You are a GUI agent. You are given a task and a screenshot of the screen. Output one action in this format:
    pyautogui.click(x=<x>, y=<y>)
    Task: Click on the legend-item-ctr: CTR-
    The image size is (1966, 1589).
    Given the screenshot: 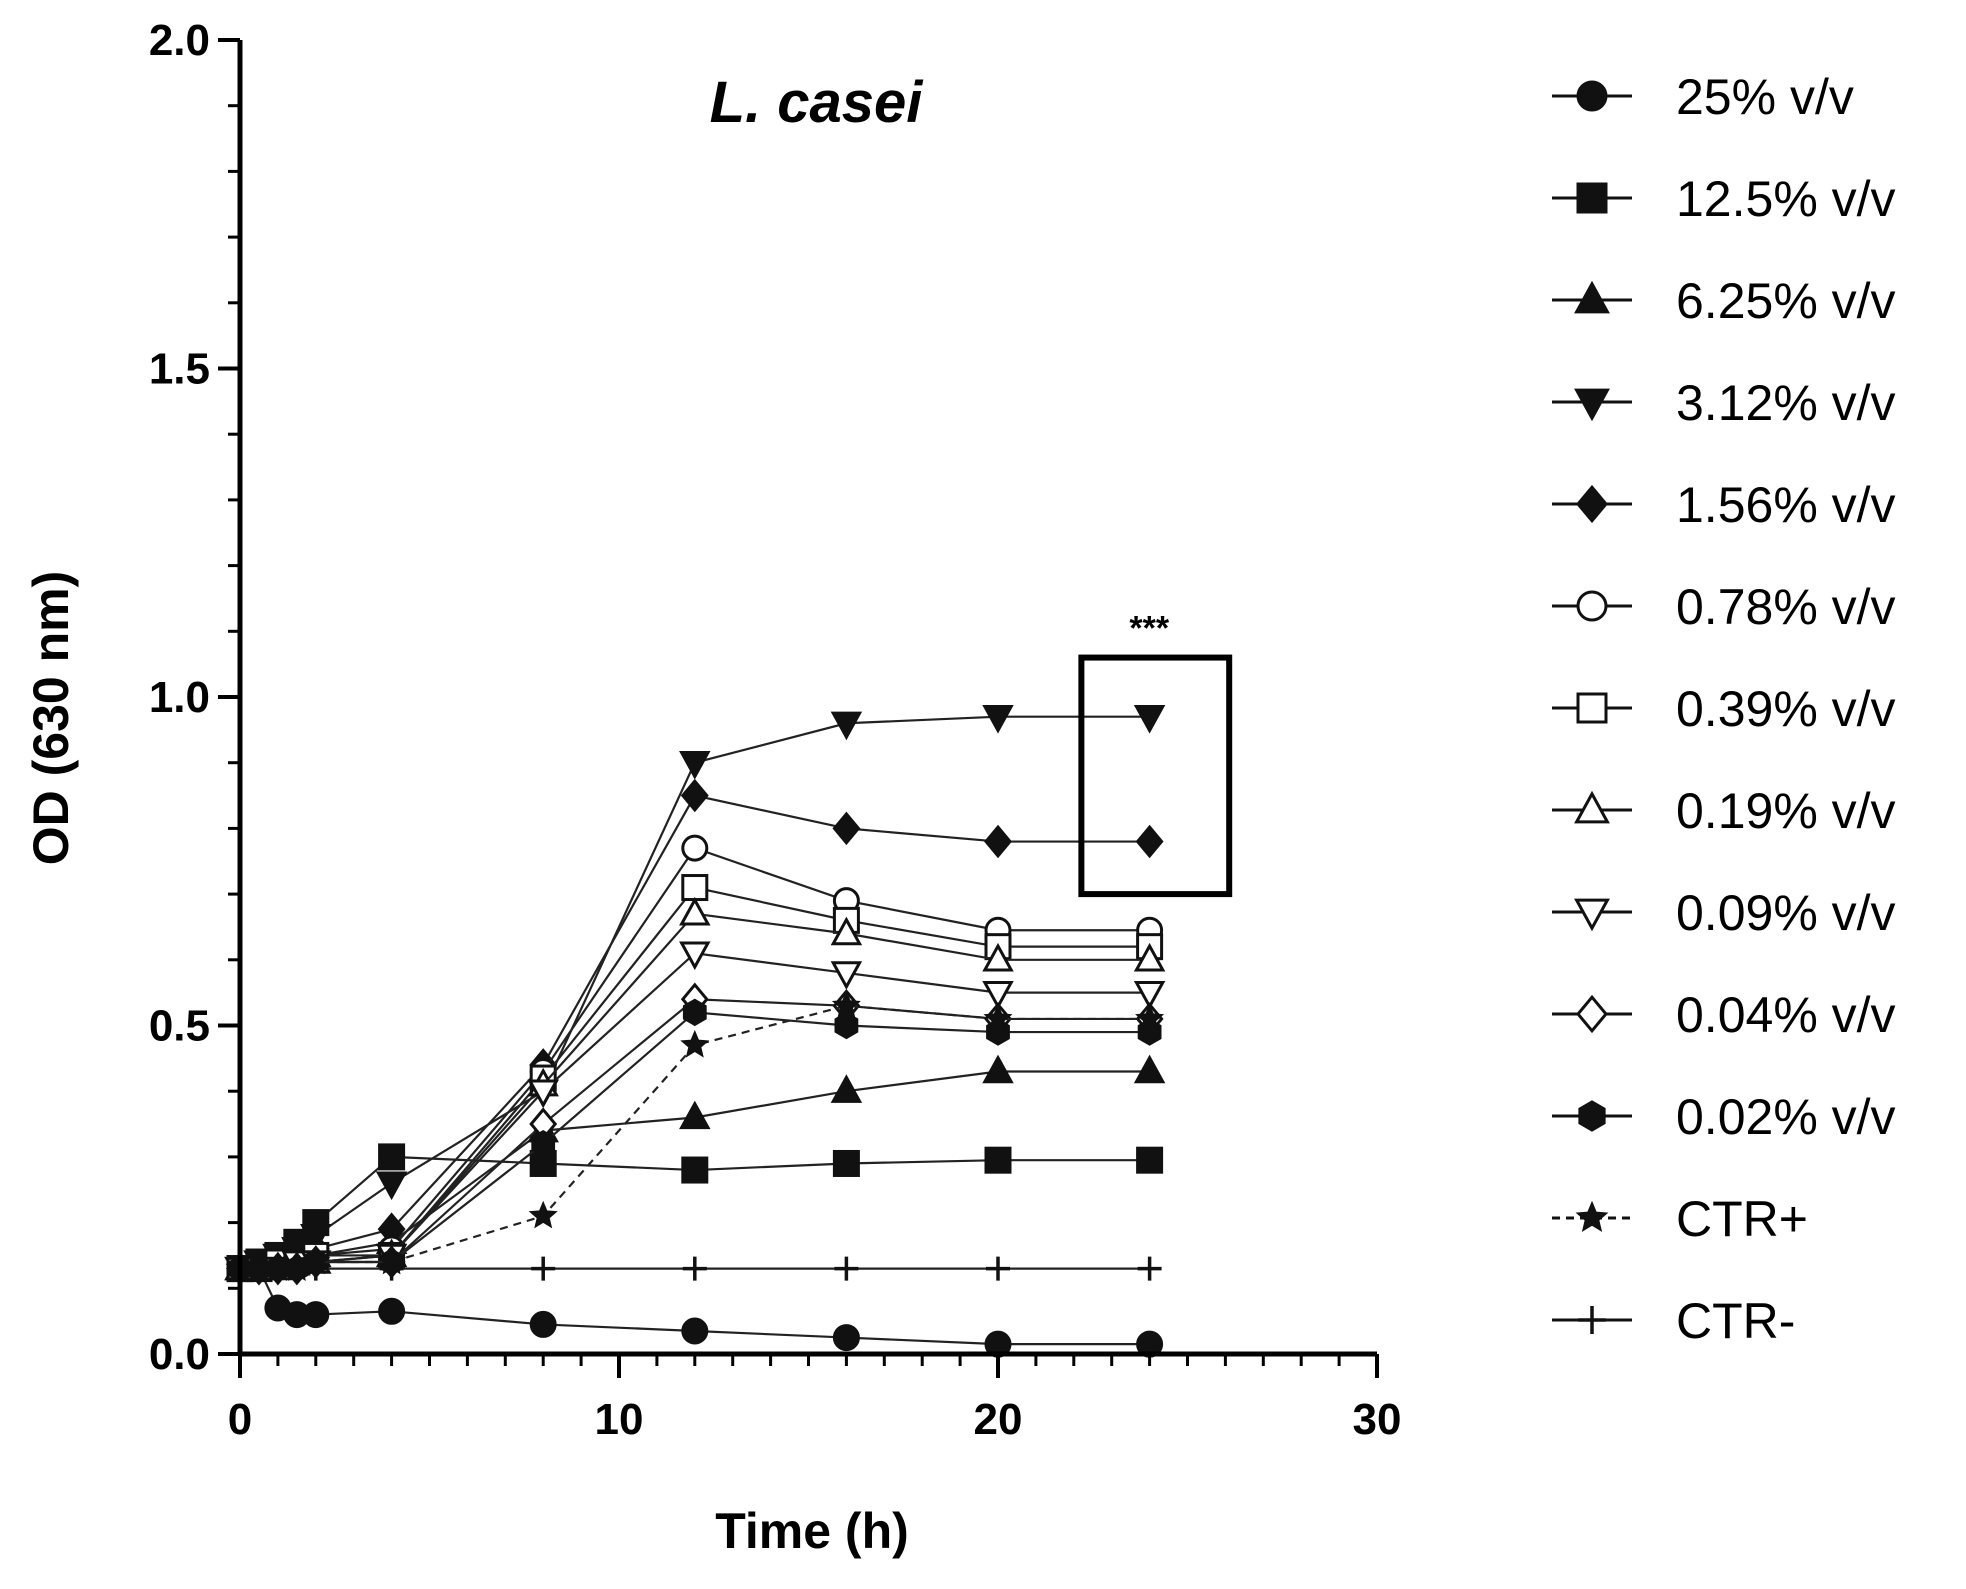 What is the action you would take?
    pyautogui.click(x=1673, y=1321)
    